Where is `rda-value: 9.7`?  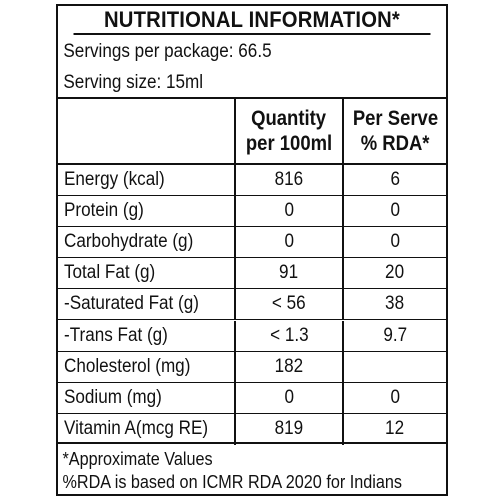
rda-value: 9.7 is located at coordinates (395, 335).